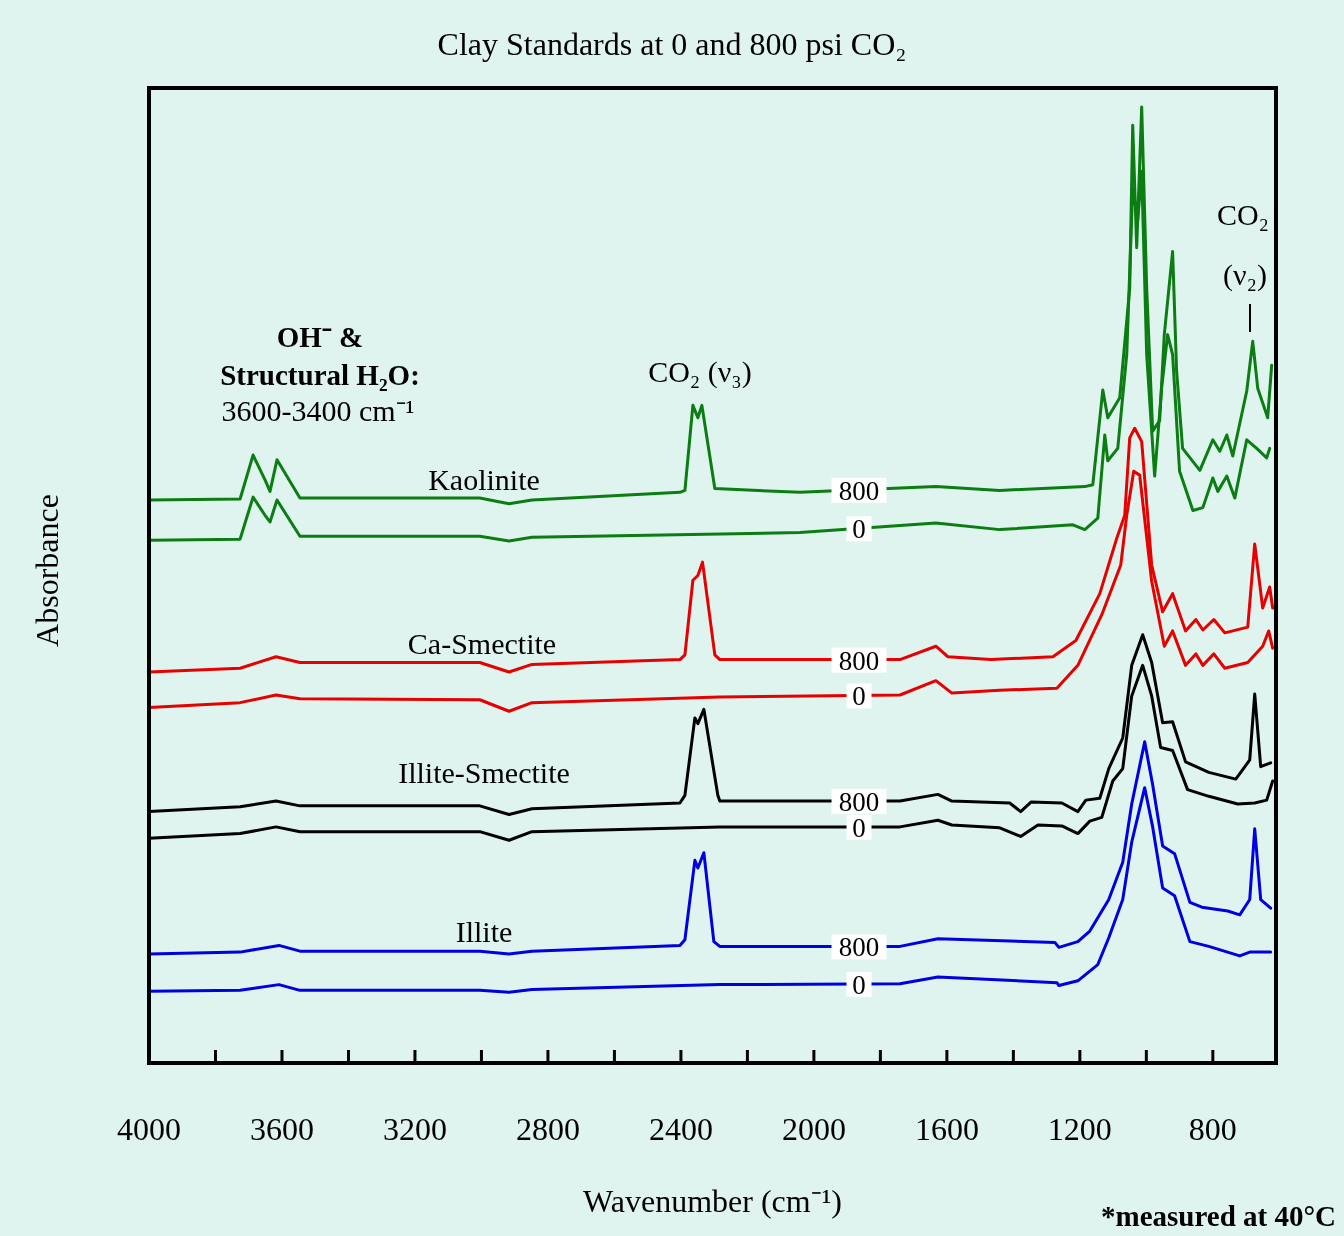 This screenshot has width=1344, height=1236. I want to click on x-tick-label: 1600, so click(946, 1129).